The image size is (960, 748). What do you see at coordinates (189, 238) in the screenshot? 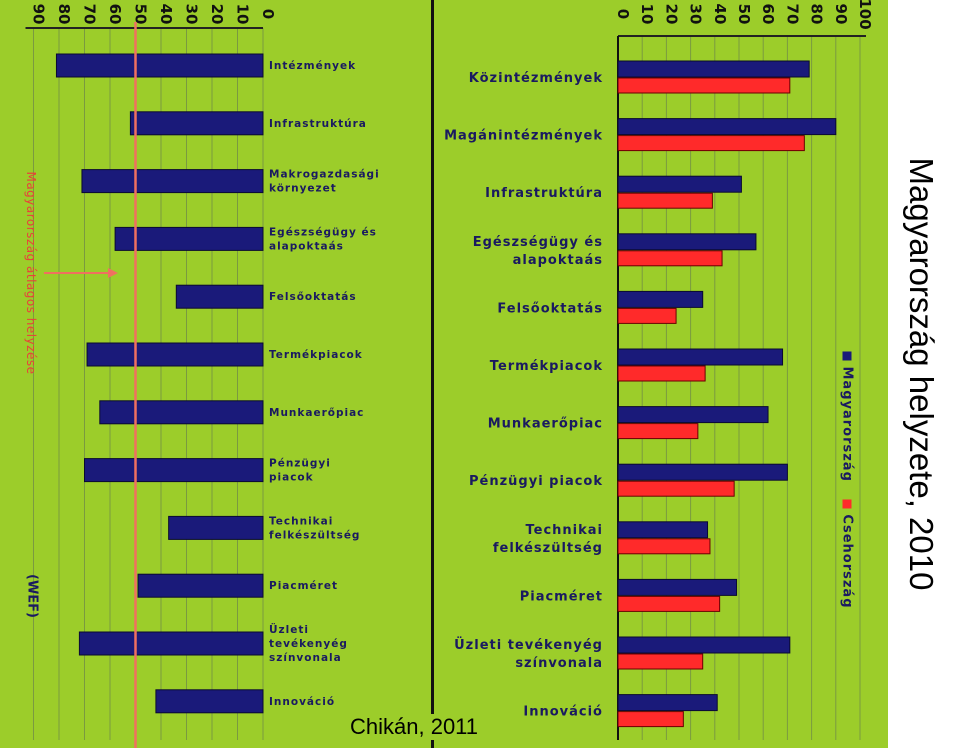
I see `bar-eg-szs-g-gy-s-alapokta-s` at bounding box center [189, 238].